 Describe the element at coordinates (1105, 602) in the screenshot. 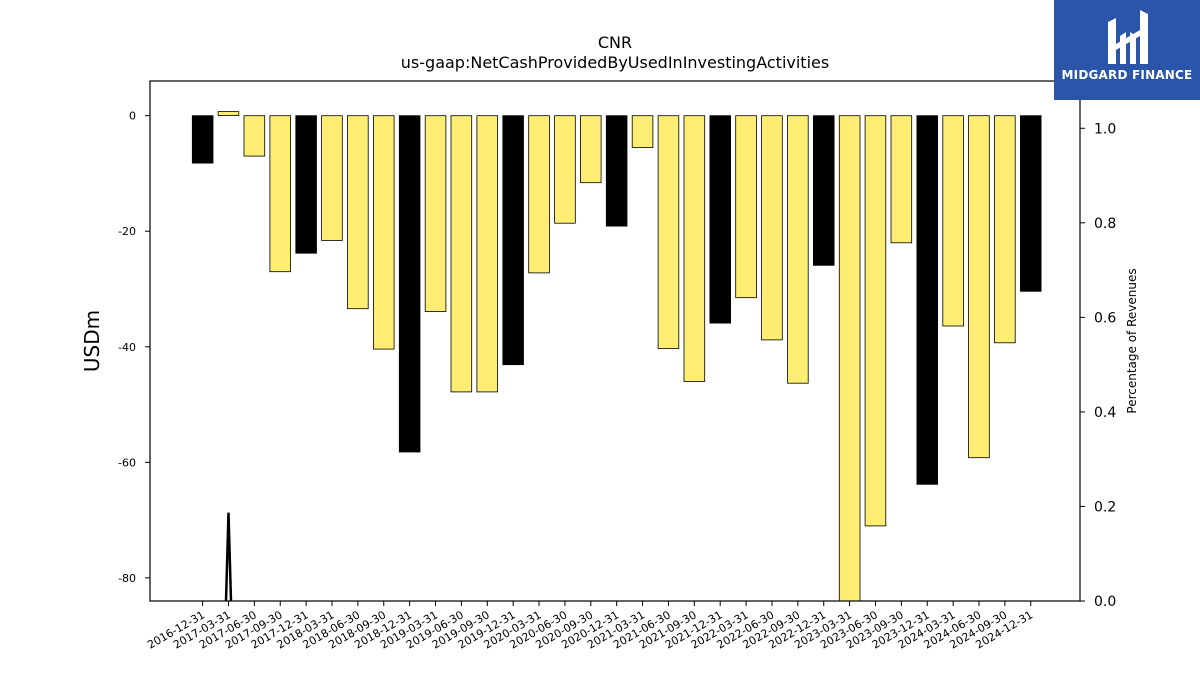

I see `y2-tick-label: 0.0` at that location.